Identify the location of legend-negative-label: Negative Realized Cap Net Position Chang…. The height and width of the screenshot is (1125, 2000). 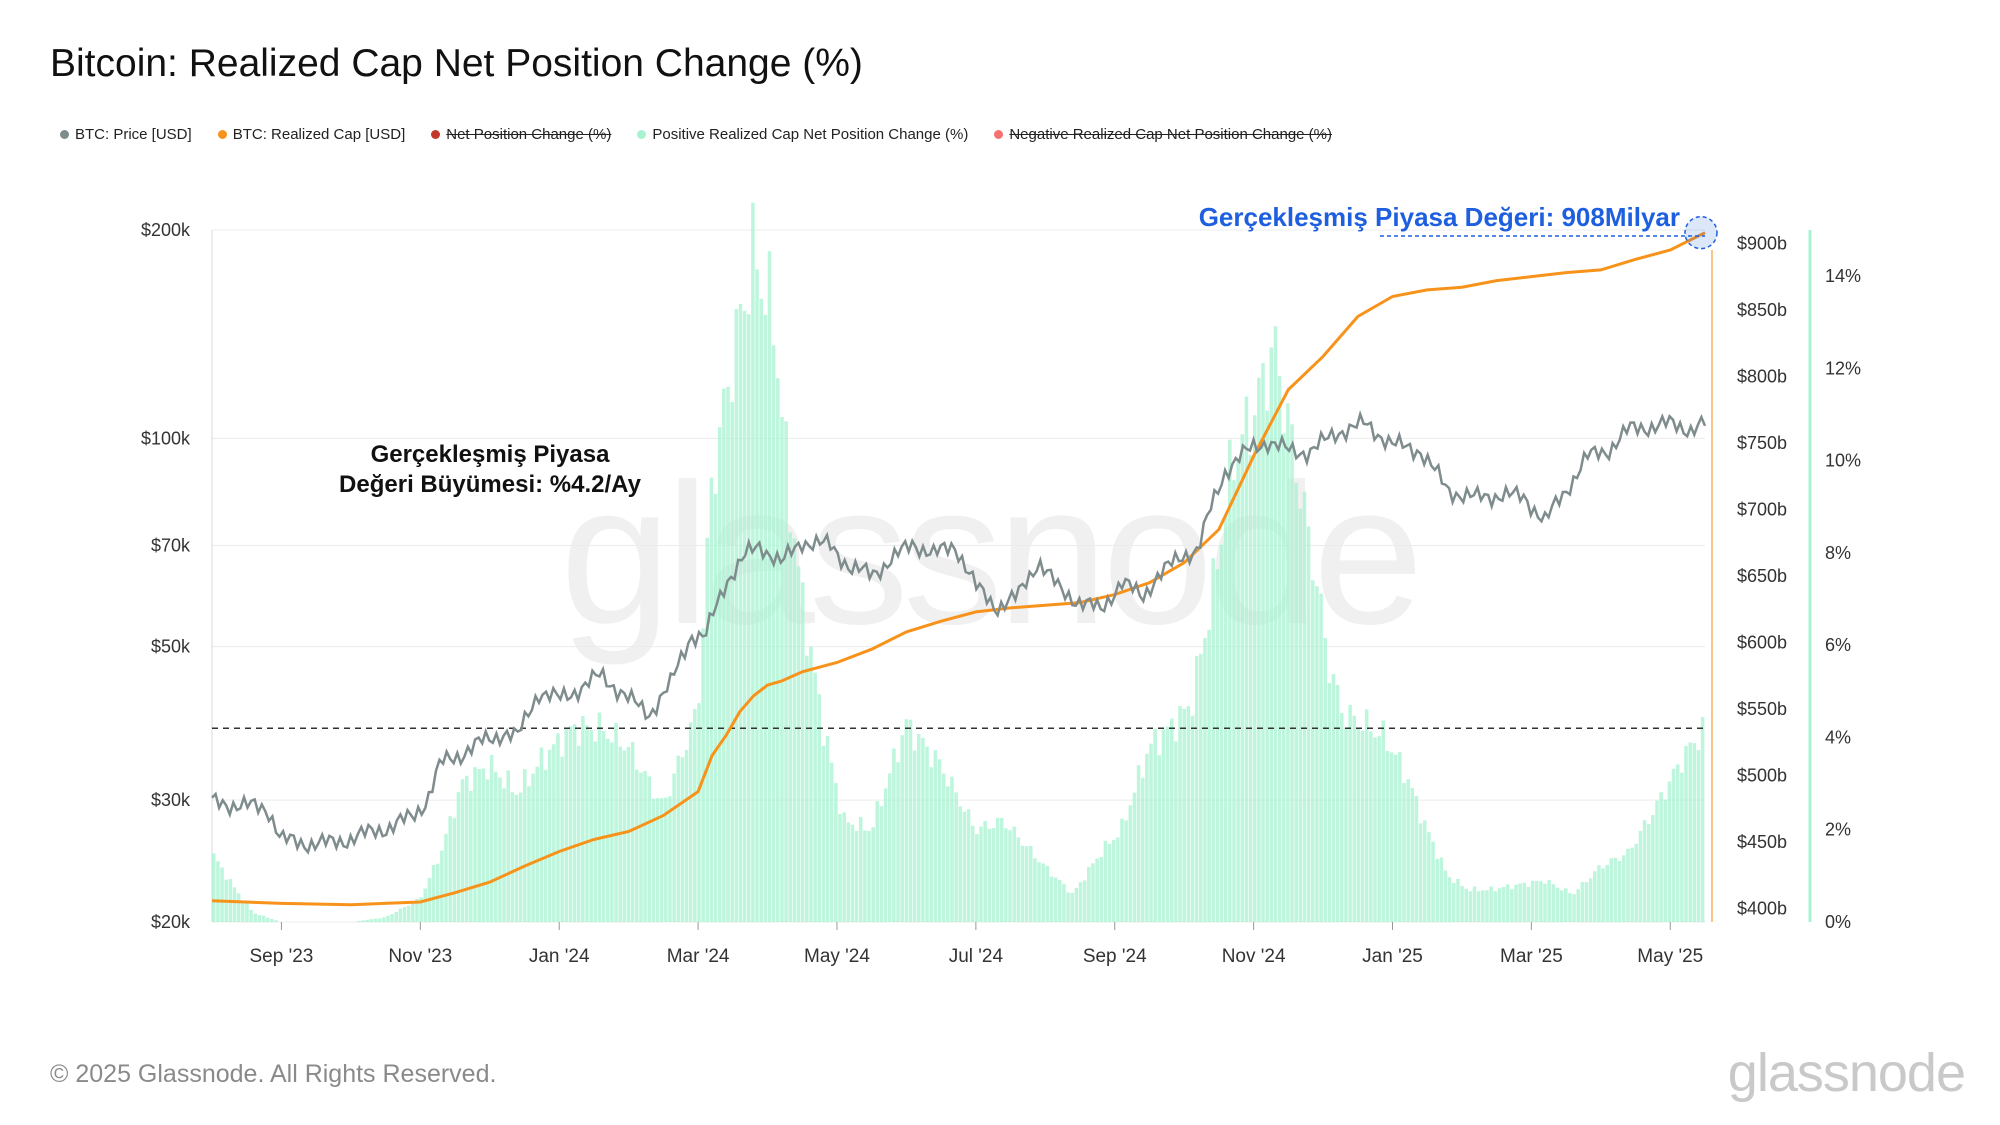
(1171, 134).